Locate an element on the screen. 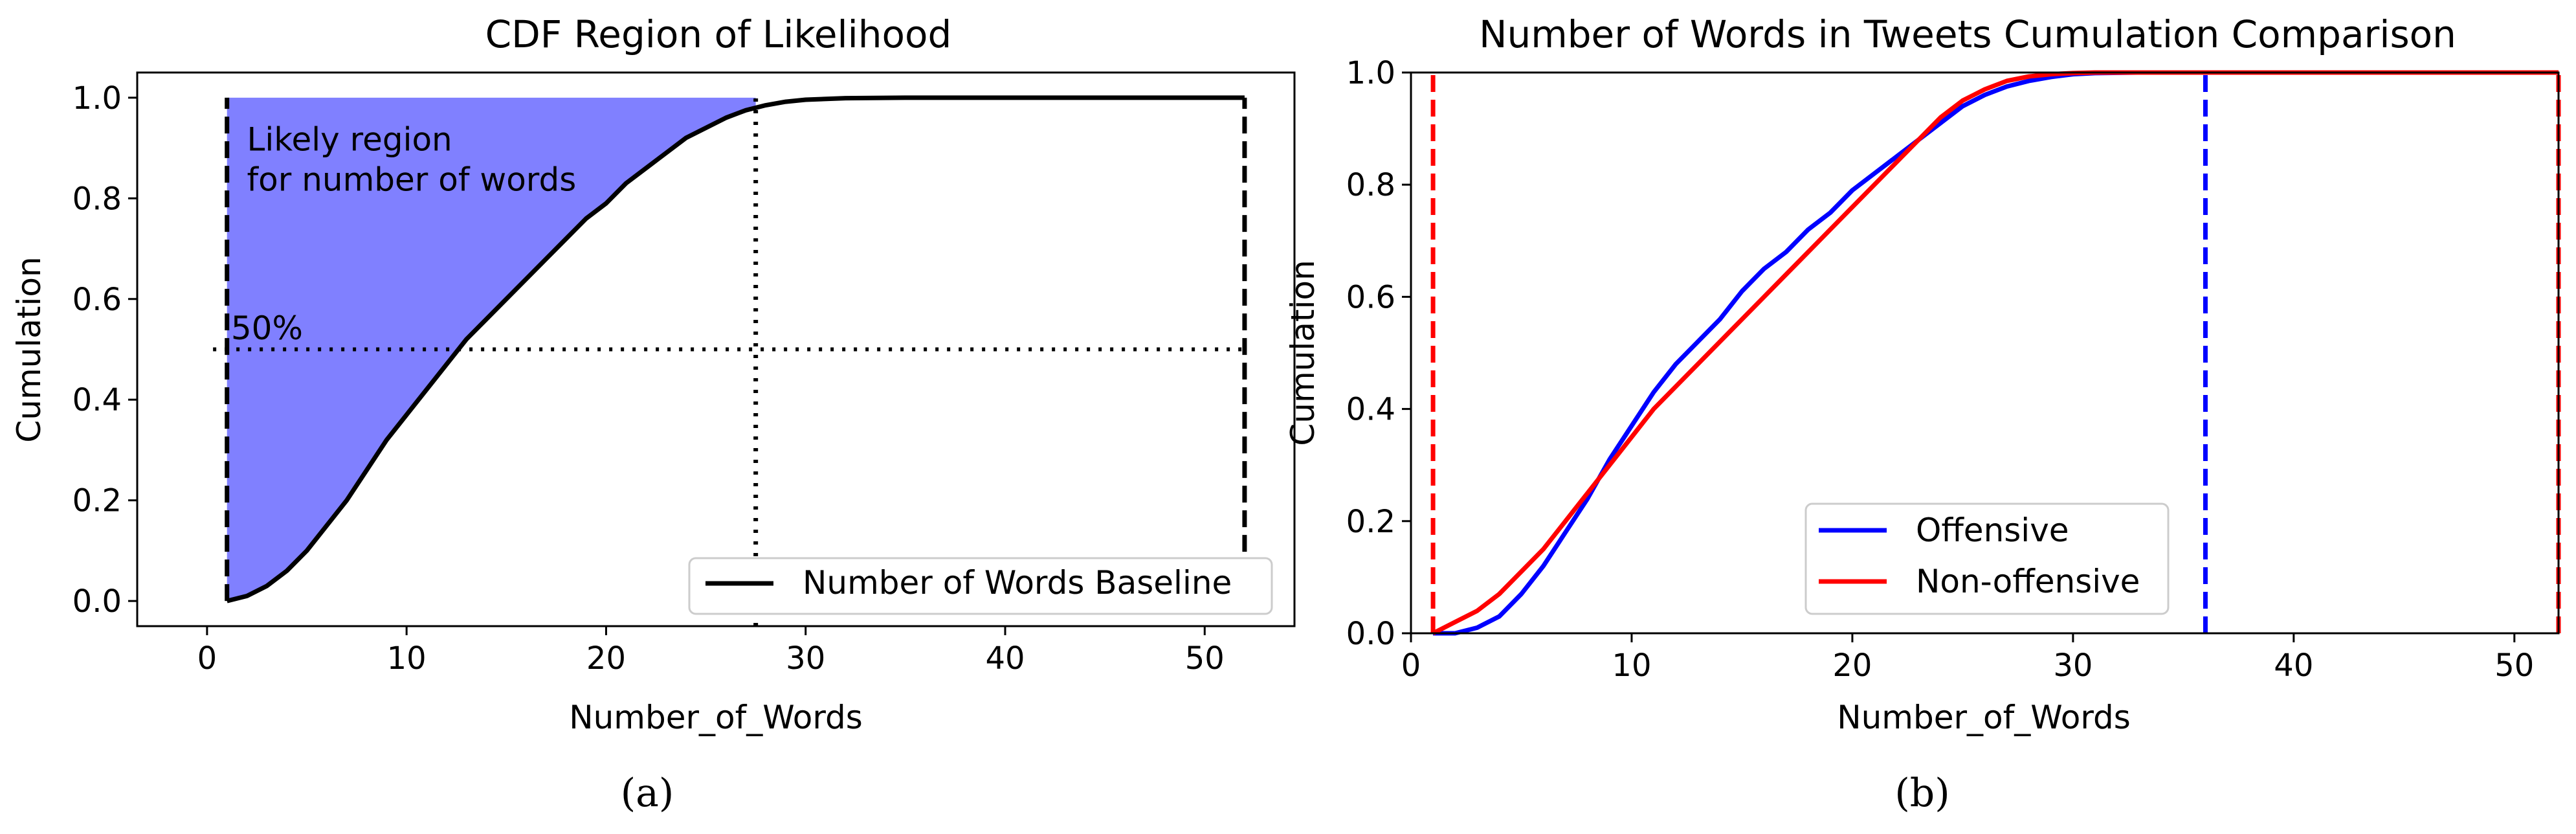  panel-b-xlabel: Number_of_Words is located at coordinates (1984, 717).